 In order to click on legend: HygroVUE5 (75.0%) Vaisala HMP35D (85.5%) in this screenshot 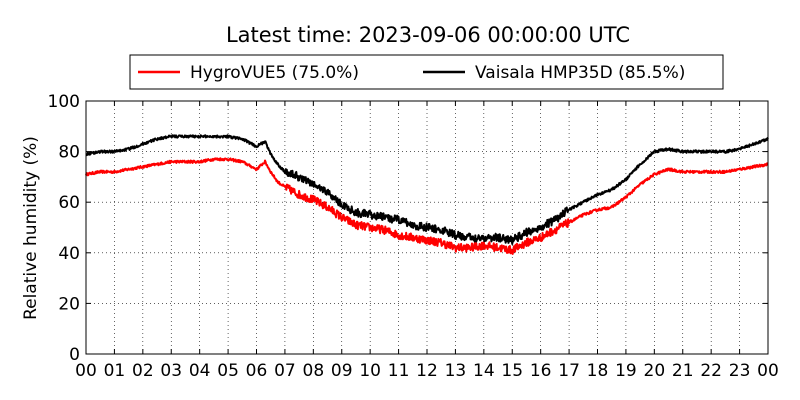, I will do `click(426, 72)`.